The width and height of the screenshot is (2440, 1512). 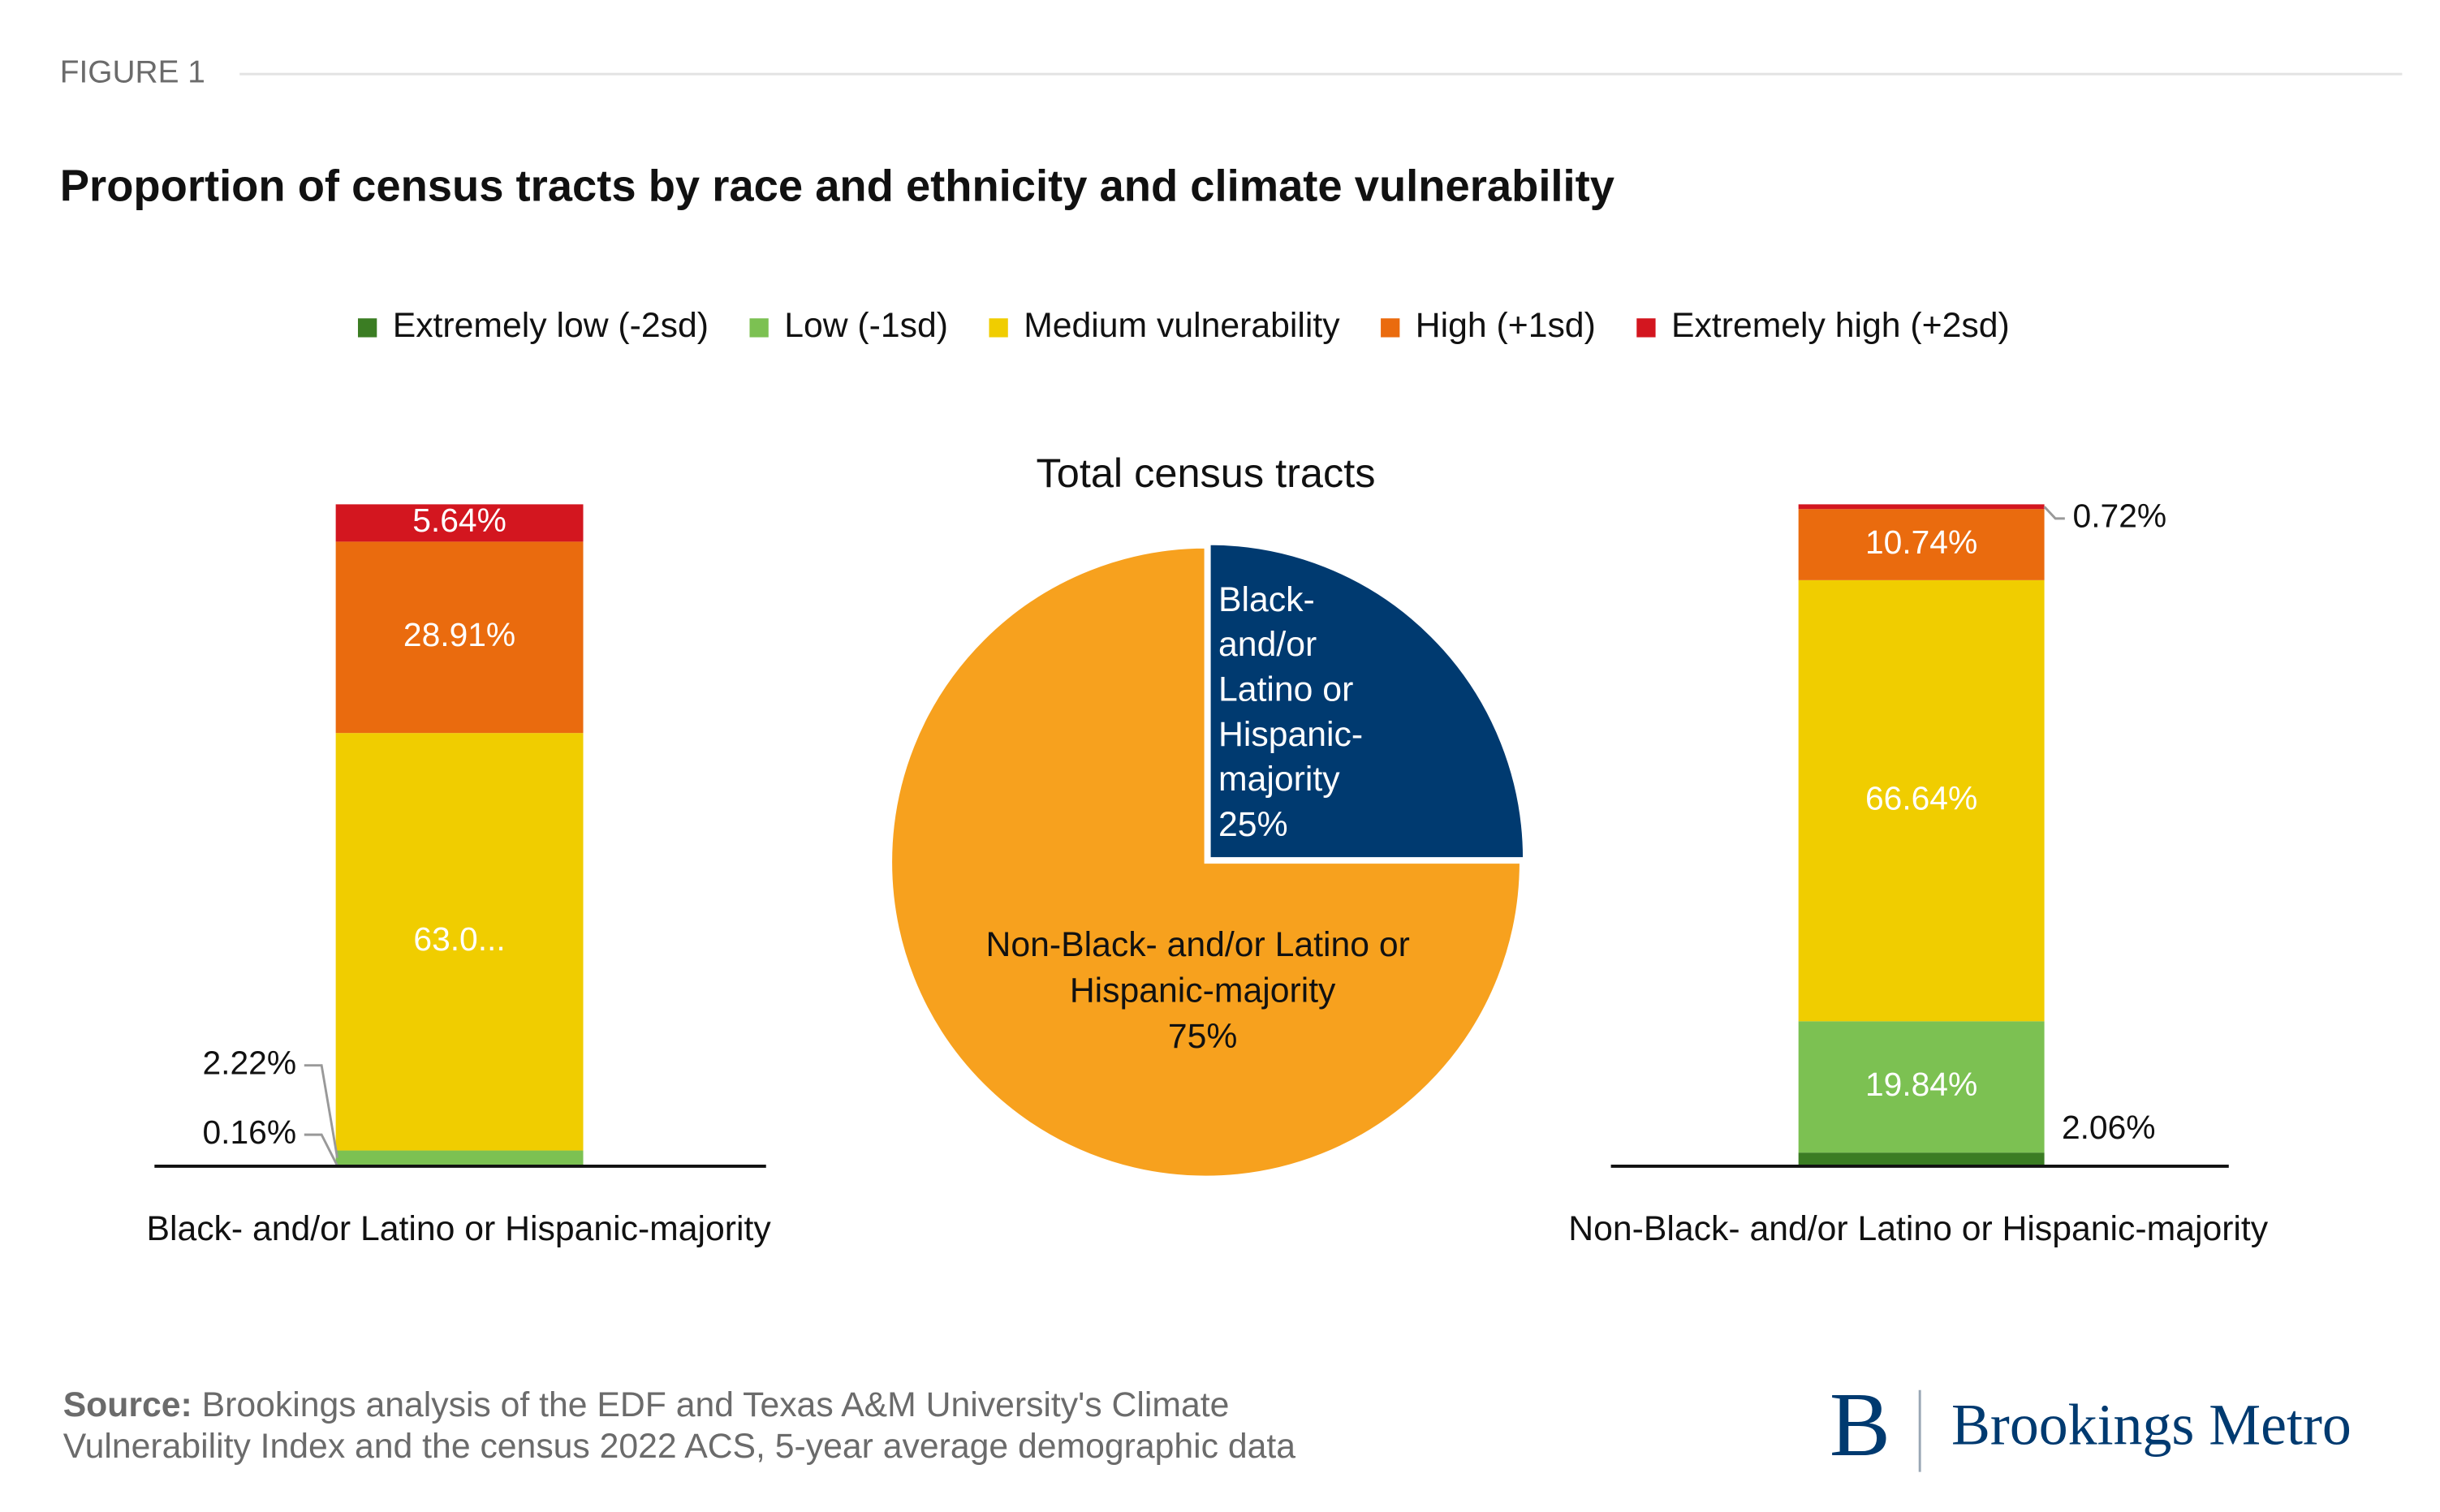 I want to click on legend-label: High (+1sd), so click(x=1506, y=325).